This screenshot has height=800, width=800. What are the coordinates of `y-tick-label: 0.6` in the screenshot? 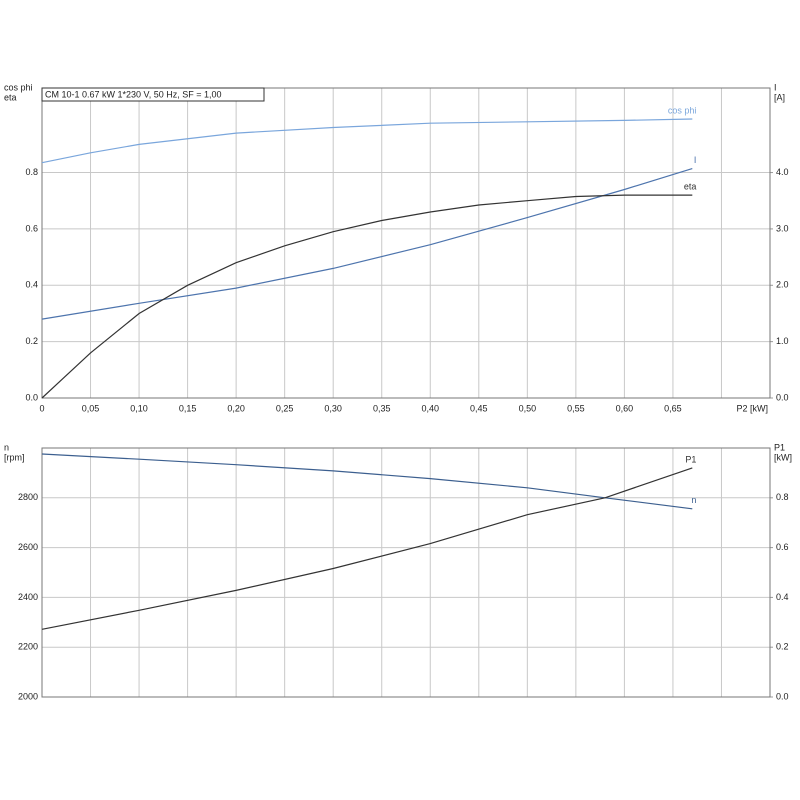 It's located at (31, 228).